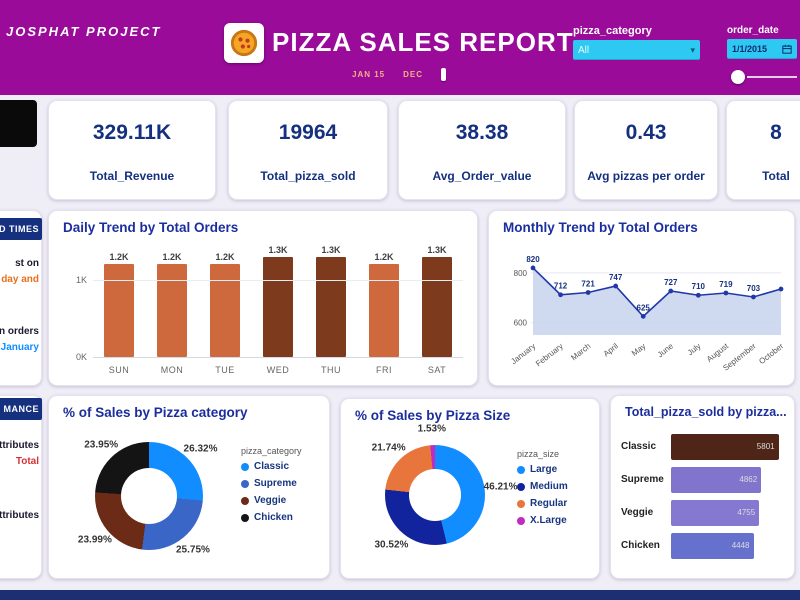 The image size is (800, 600). I want to click on pizza-icon, so click(244, 43).